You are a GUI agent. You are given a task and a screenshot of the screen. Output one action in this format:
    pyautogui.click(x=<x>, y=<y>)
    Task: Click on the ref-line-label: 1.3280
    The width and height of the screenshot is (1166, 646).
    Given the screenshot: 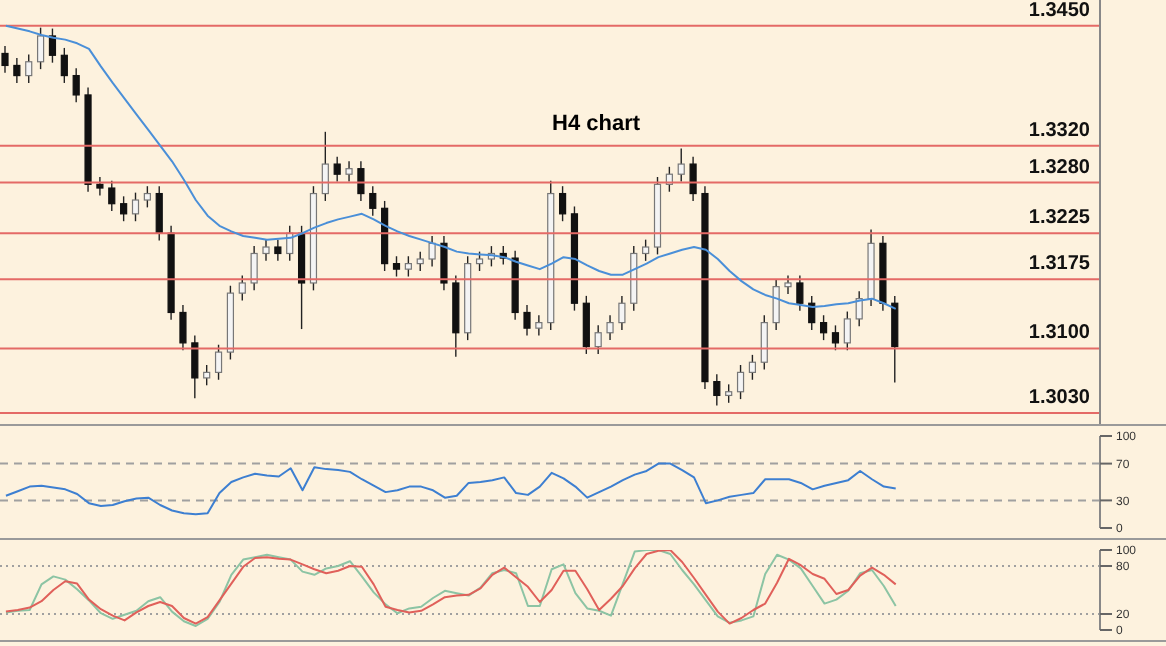 What is the action you would take?
    pyautogui.click(x=1059, y=167)
    